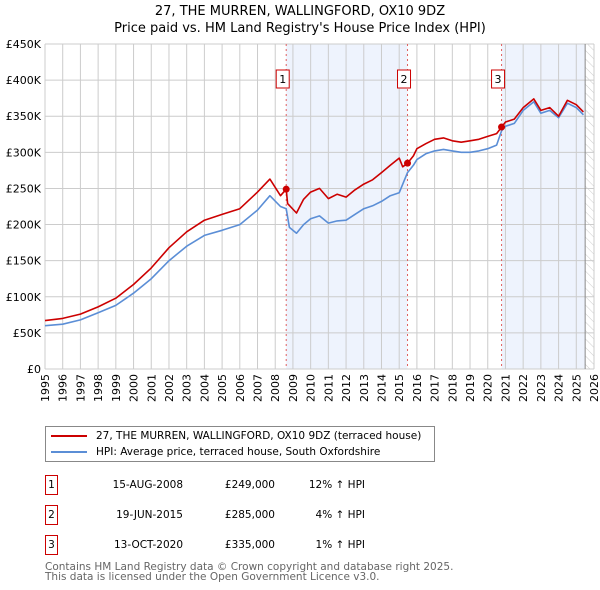 The height and width of the screenshot is (590, 600). Describe the element at coordinates (470, 388) in the screenshot. I see `x-tick-label: 2019` at that location.